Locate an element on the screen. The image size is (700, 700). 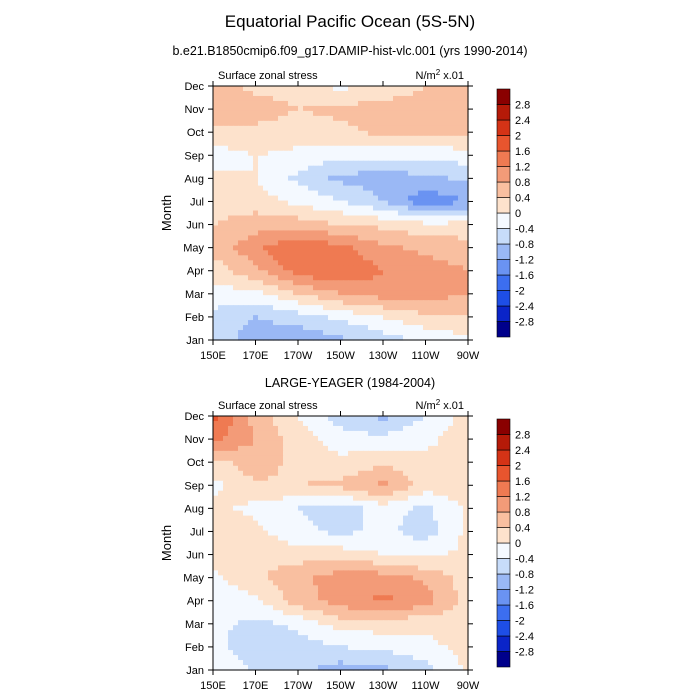
colorbar-label: 0.8 is located at coordinates (522, 183).